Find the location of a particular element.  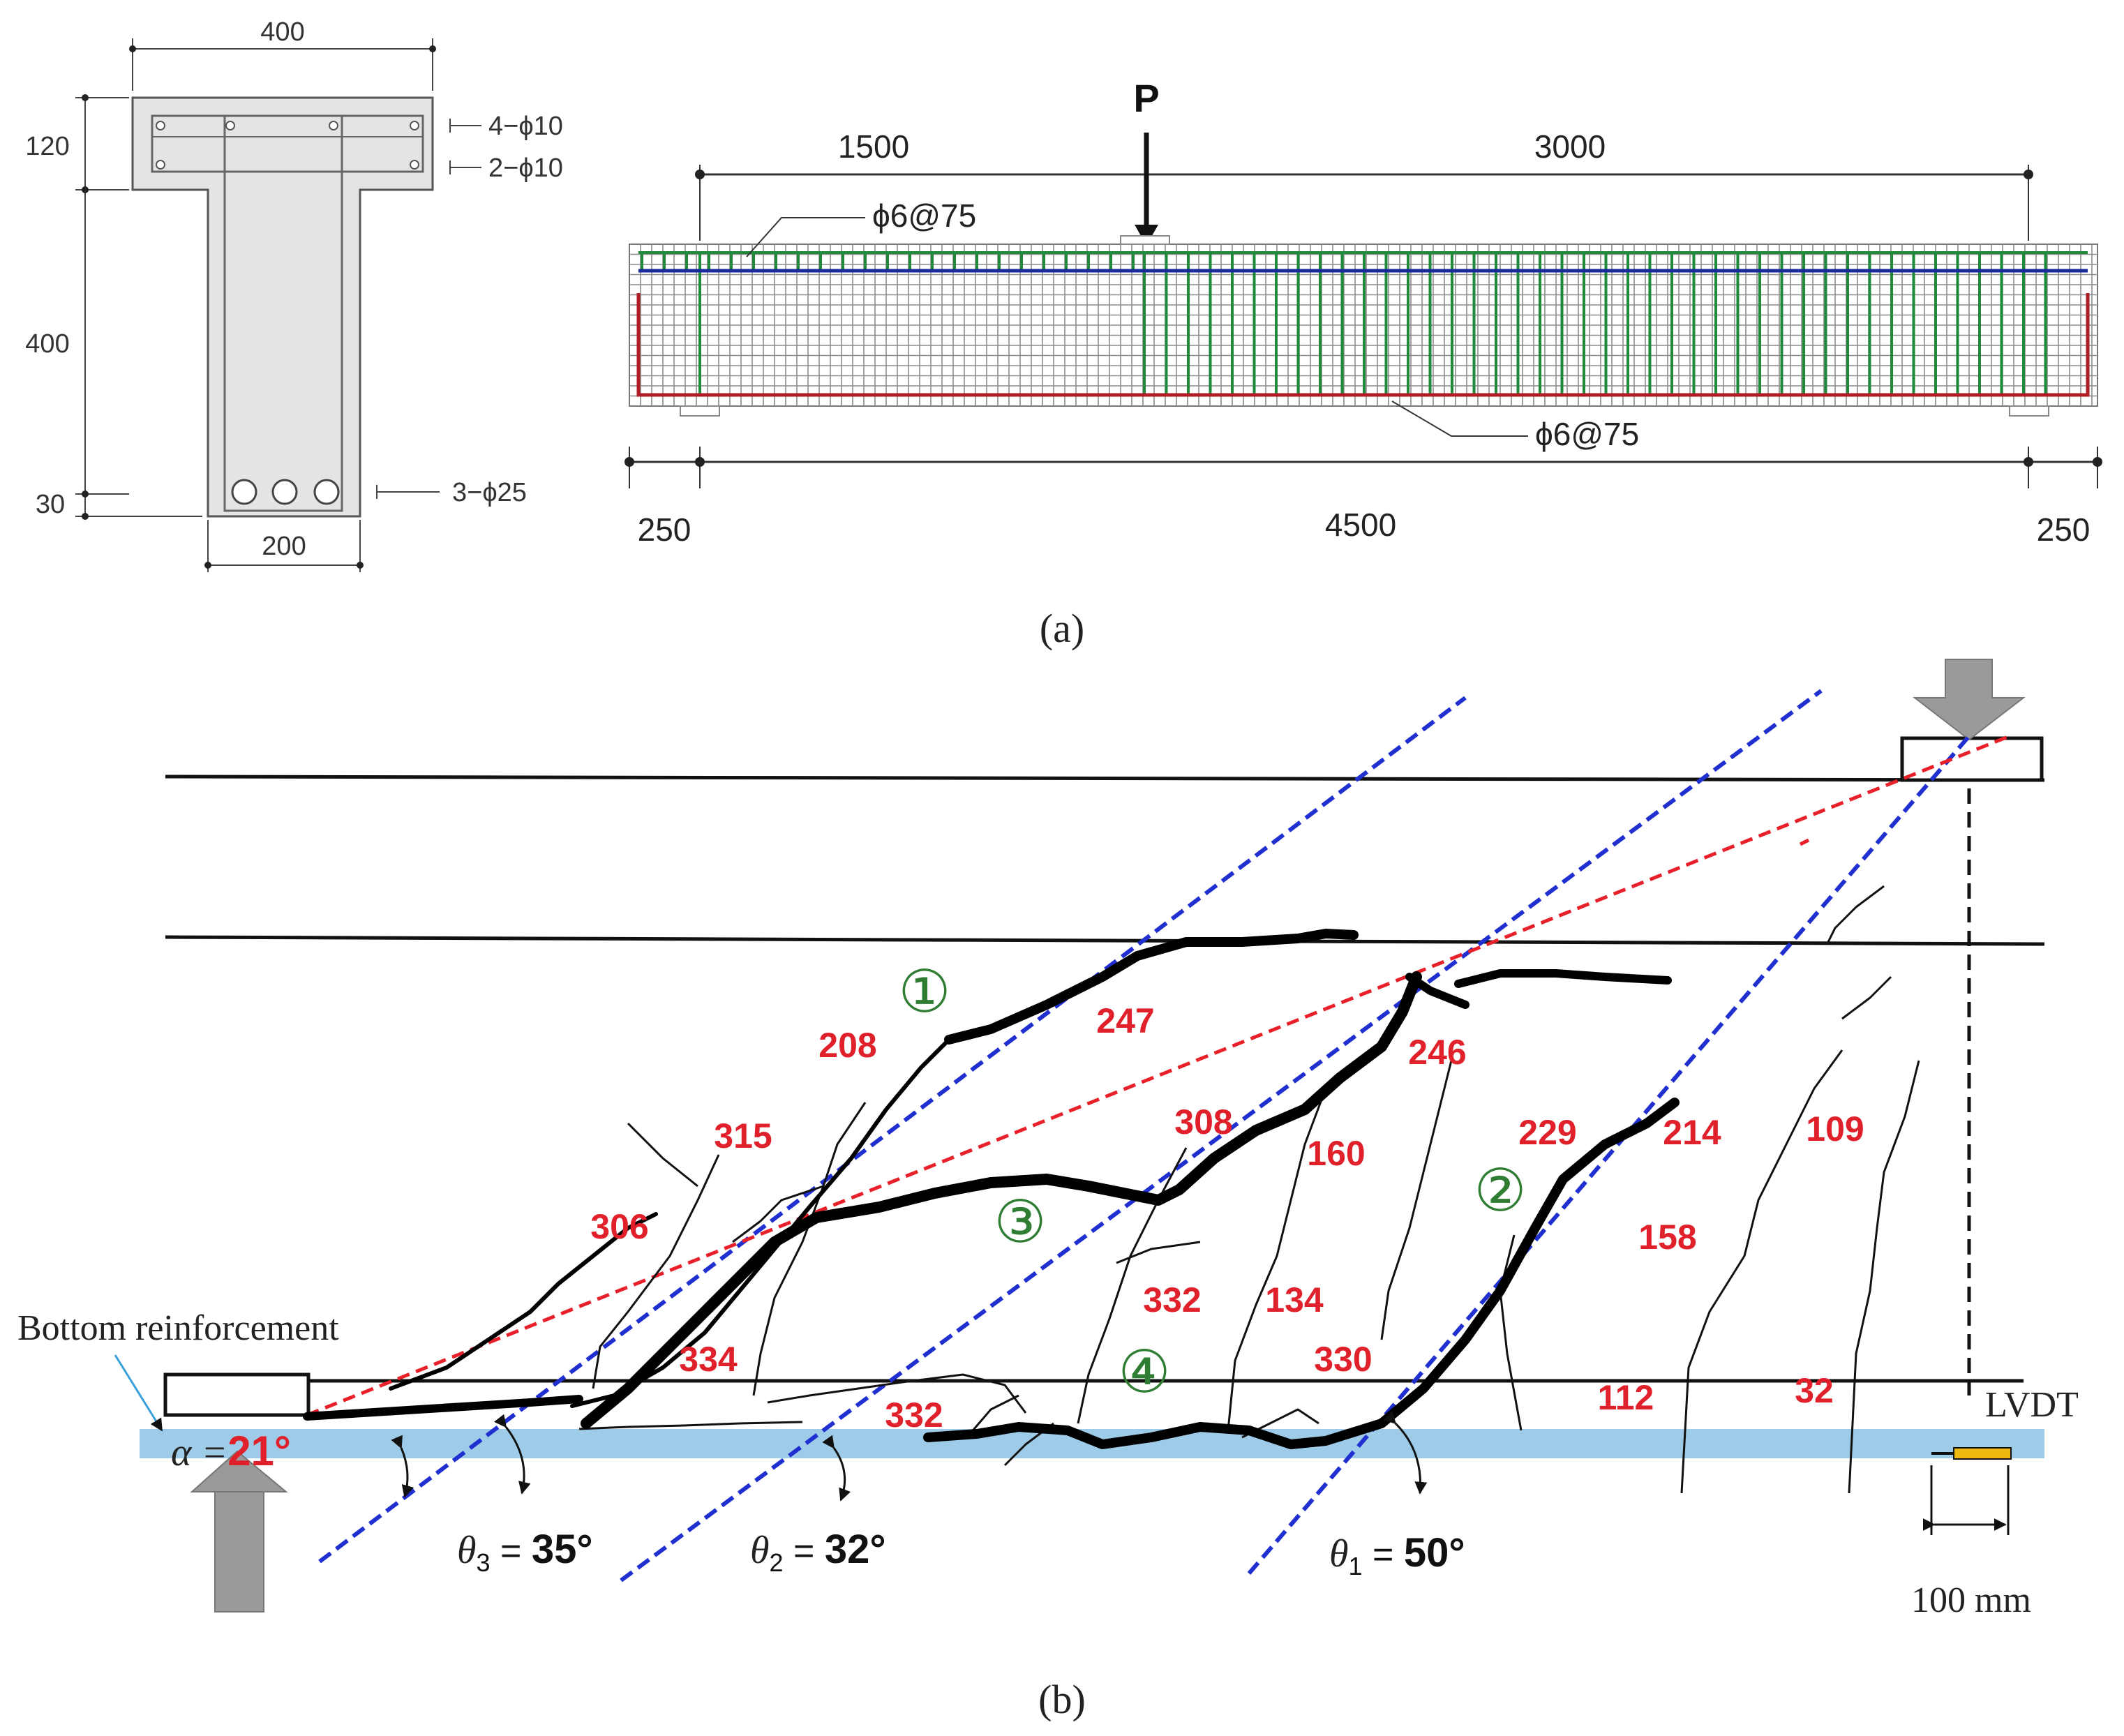

lvdt-sensor is located at coordinates (1983, 1453).